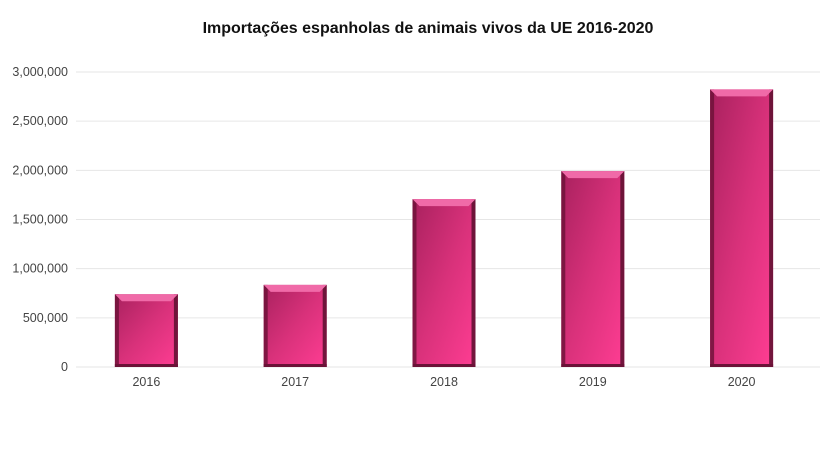 This screenshot has width=820, height=461. I want to click on y-tick-label: 0, so click(64, 367).